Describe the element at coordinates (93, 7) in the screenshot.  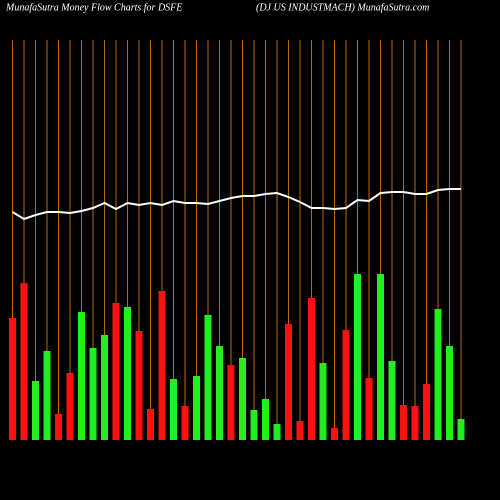
I see `chart-title: MunafaSutra Money Flow Charts for DSFE` at that location.